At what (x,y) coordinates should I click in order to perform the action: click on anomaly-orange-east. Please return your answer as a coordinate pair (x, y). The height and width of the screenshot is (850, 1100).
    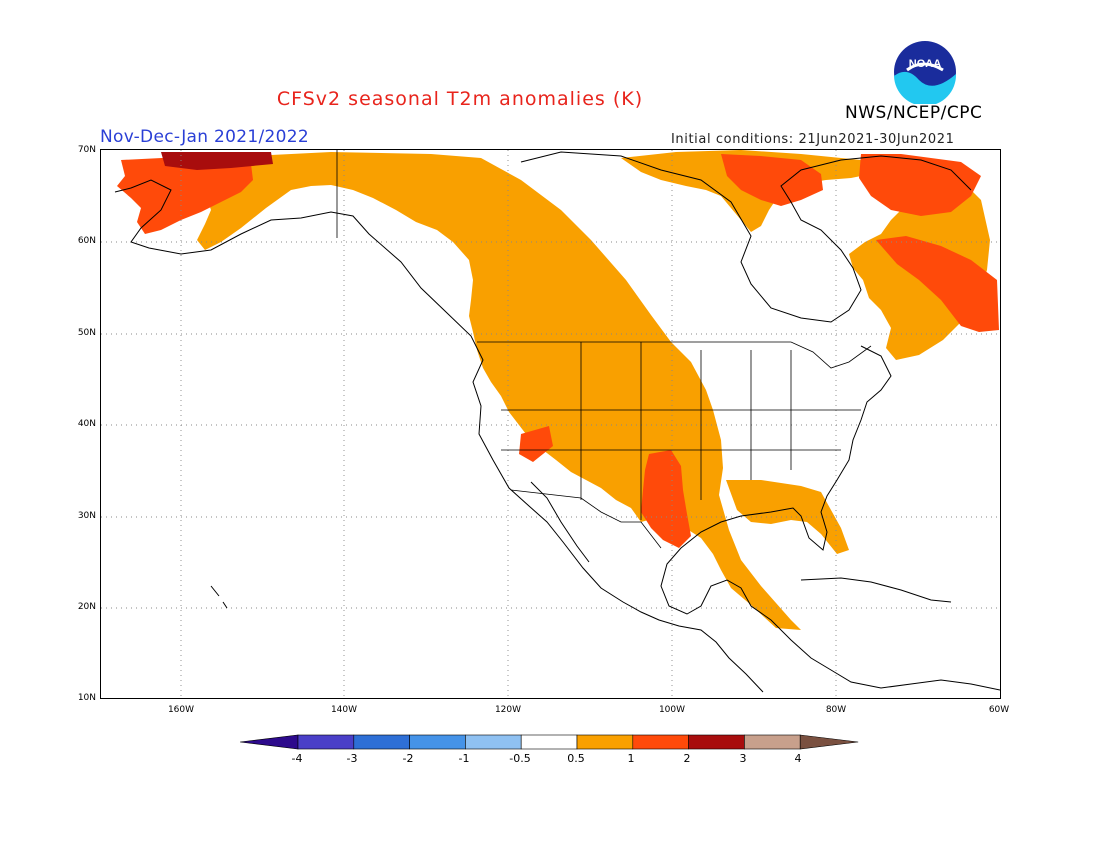
    Looking at the image, I should click on (805, 255).